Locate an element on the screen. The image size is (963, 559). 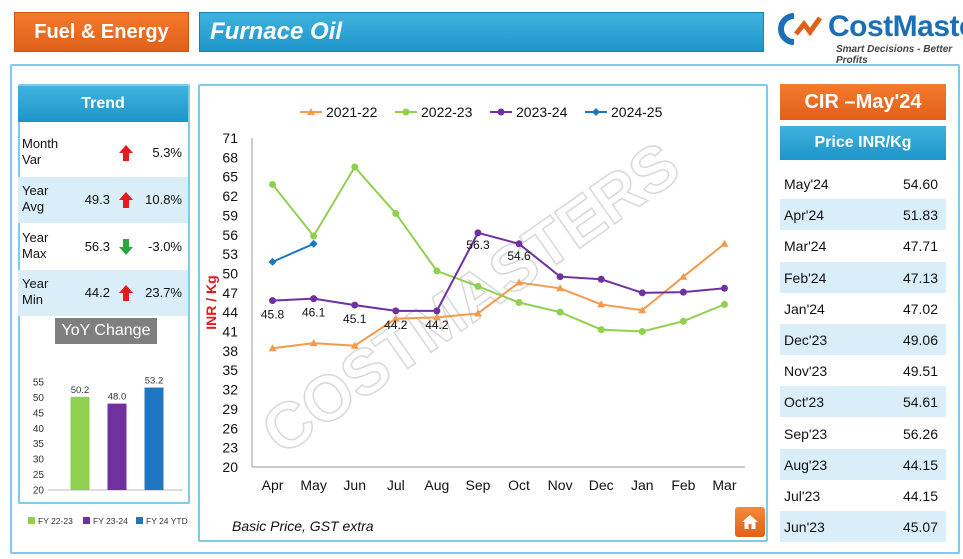
y-tick-label: 53 is located at coordinates (230, 254).